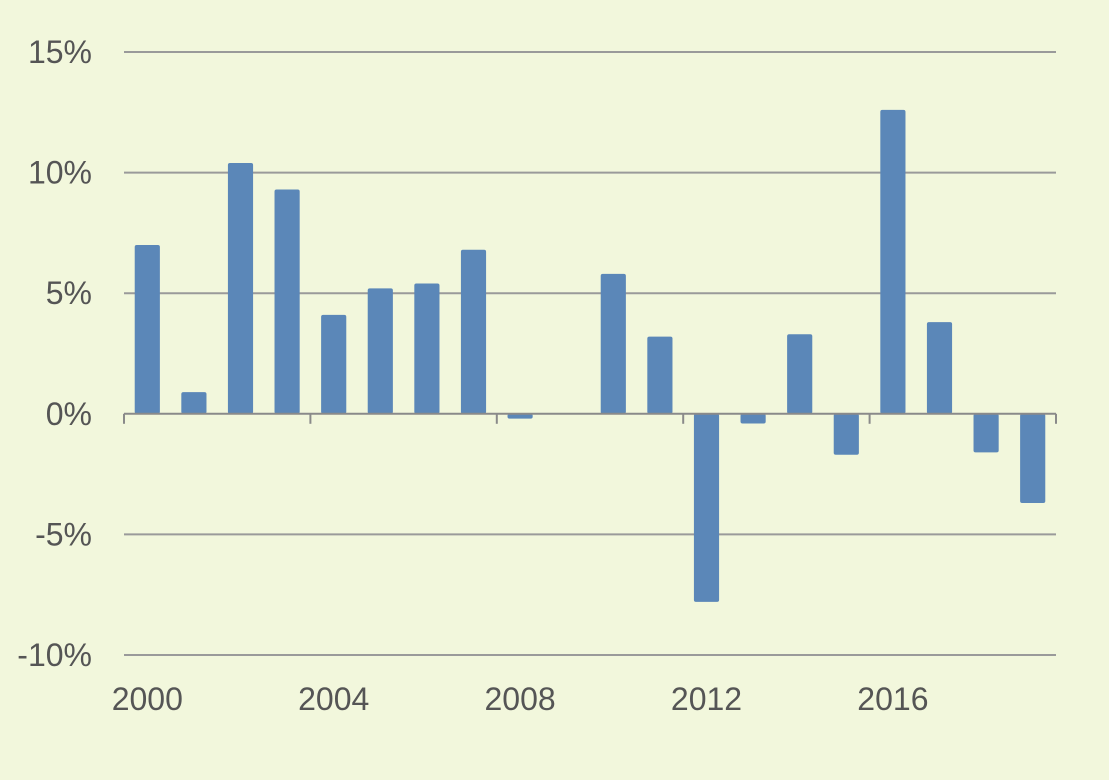 The width and height of the screenshot is (1109, 780). What do you see at coordinates (520, 416) in the screenshot?
I see `bar-2008` at bounding box center [520, 416].